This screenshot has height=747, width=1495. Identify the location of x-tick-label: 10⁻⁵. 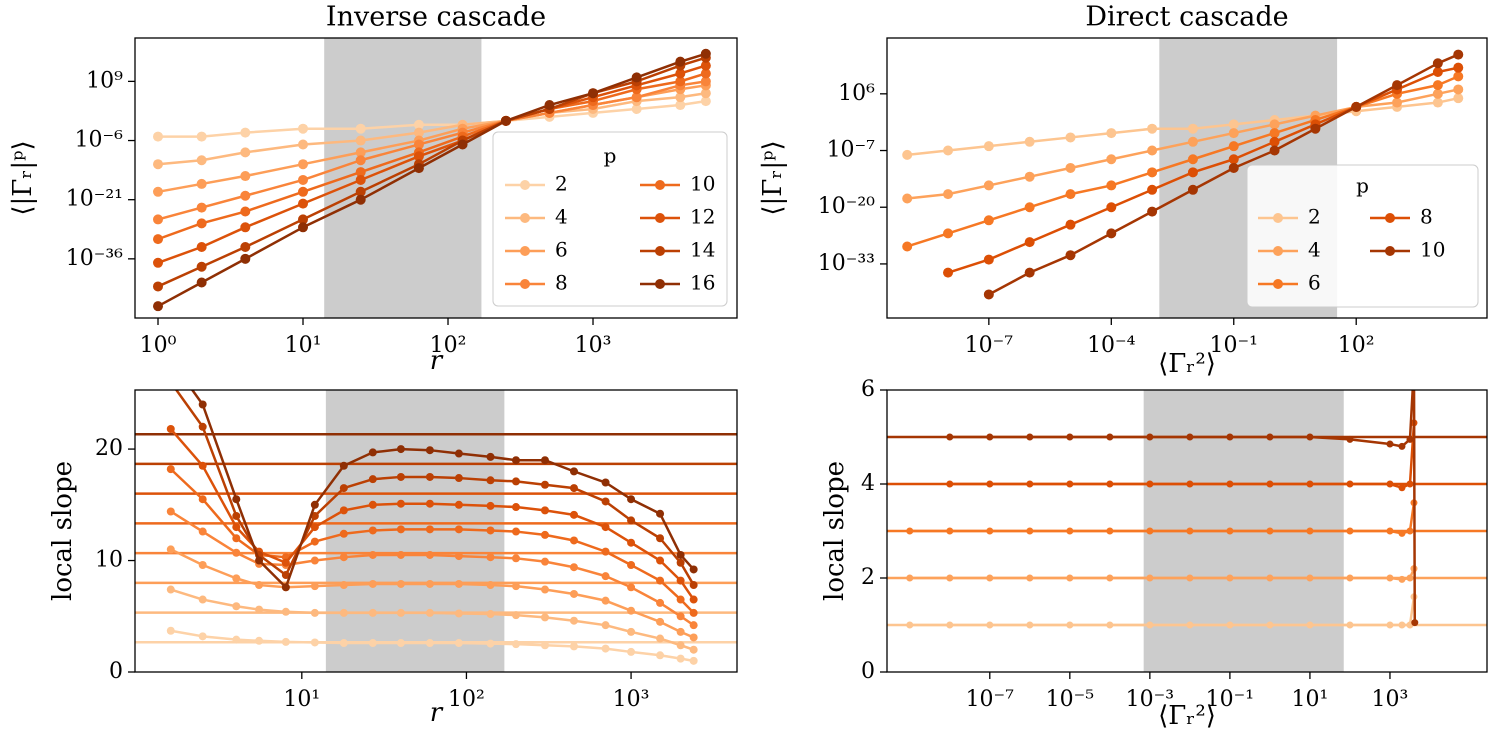
(1070, 699).